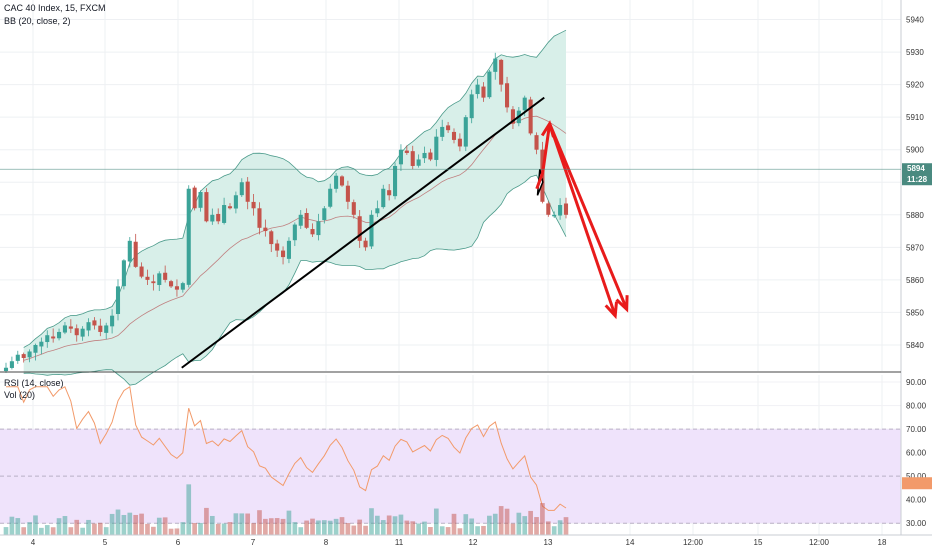 The height and width of the screenshot is (550, 932). I want to click on price-tick-label: 5930, so click(915, 52).